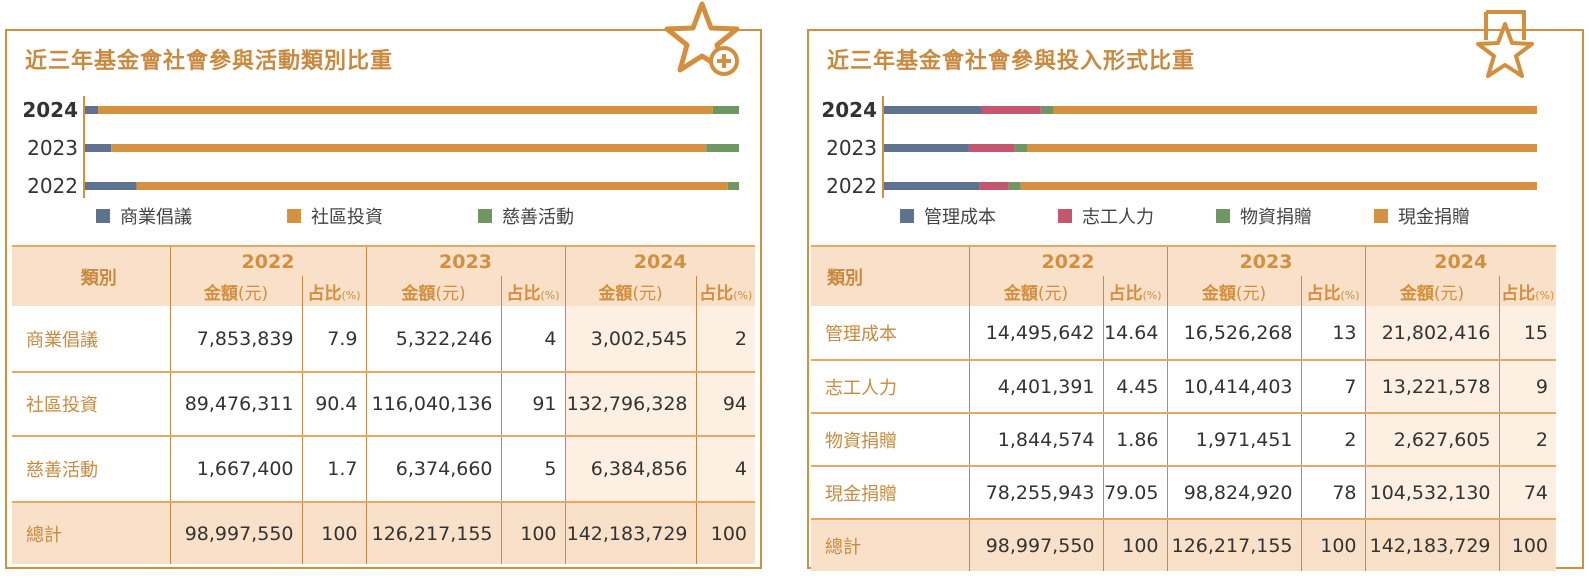 The height and width of the screenshot is (588, 1589). Describe the element at coordinates (630, 404) in the screenshot. I see `amount-cell: 132,796,328` at that location.